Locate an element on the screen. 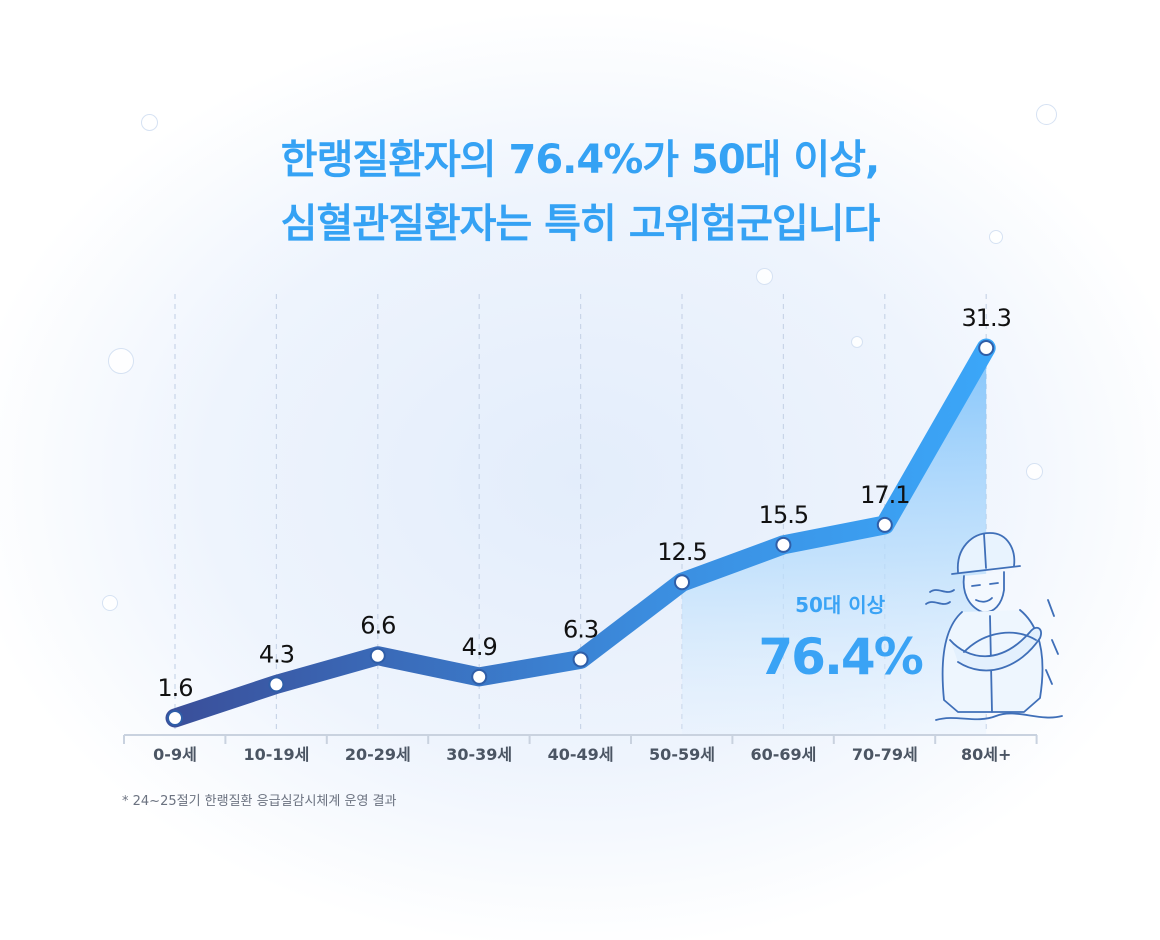  data-label: 31.3 is located at coordinates (985, 318).